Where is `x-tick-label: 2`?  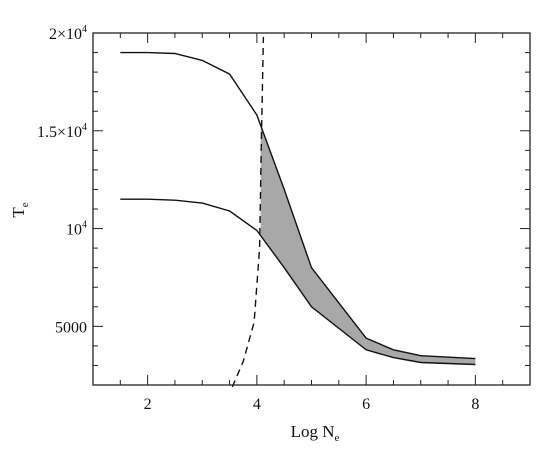
x-tick-label: 2 is located at coordinates (148, 404).